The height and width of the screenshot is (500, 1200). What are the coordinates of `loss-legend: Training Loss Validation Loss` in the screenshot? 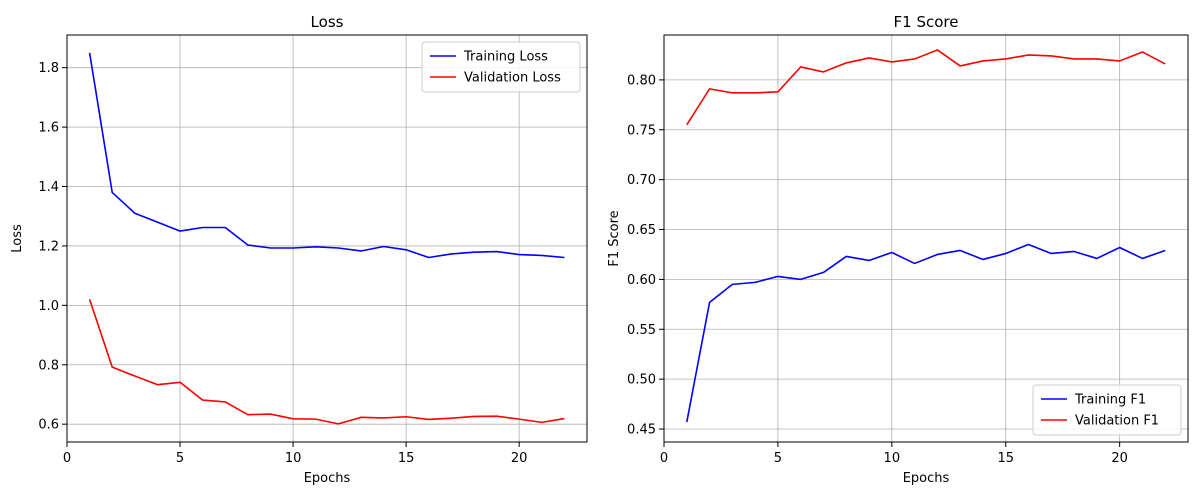 It's located at (501, 67).